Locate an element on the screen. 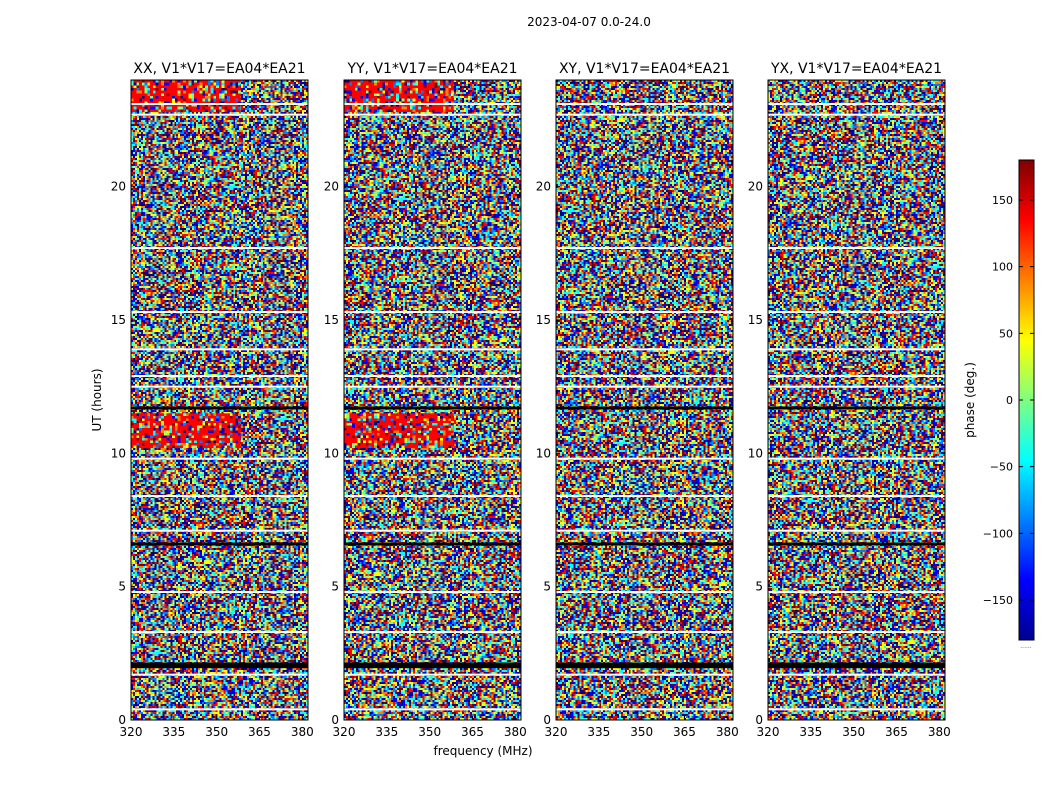 The width and height of the screenshot is (1050, 800). figure-title: 2023-04-07 0.0-24.0 is located at coordinates (589, 22).